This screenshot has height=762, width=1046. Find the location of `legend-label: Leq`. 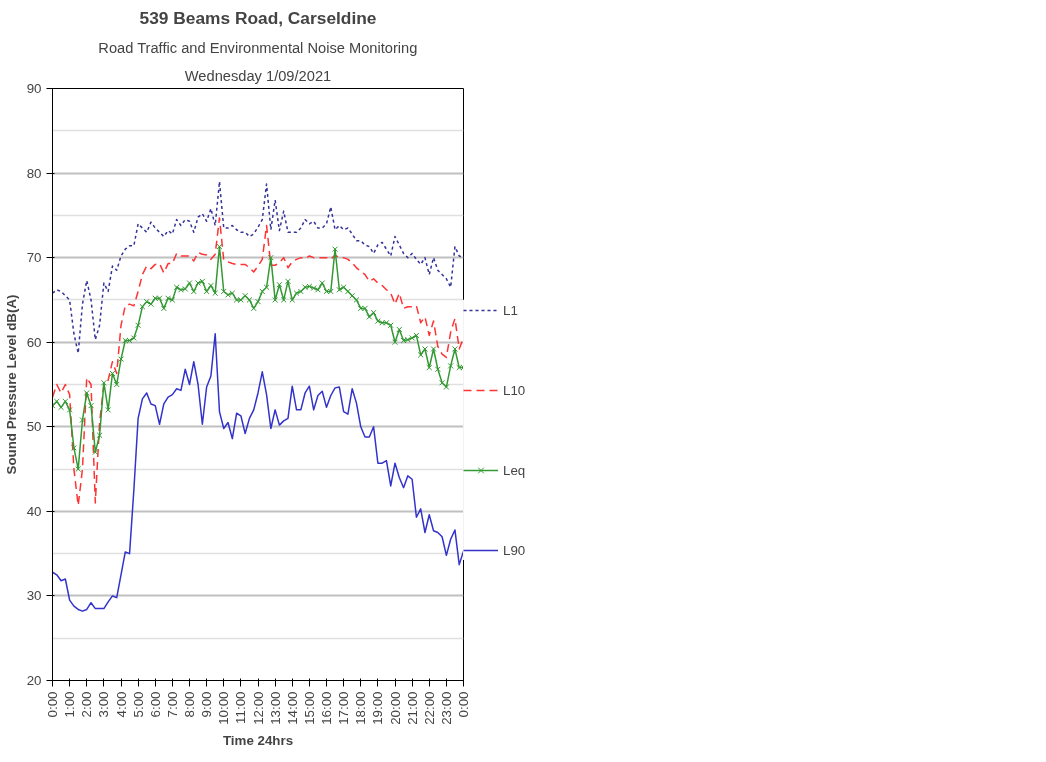

legend-label: Leq is located at coordinates (514, 470).